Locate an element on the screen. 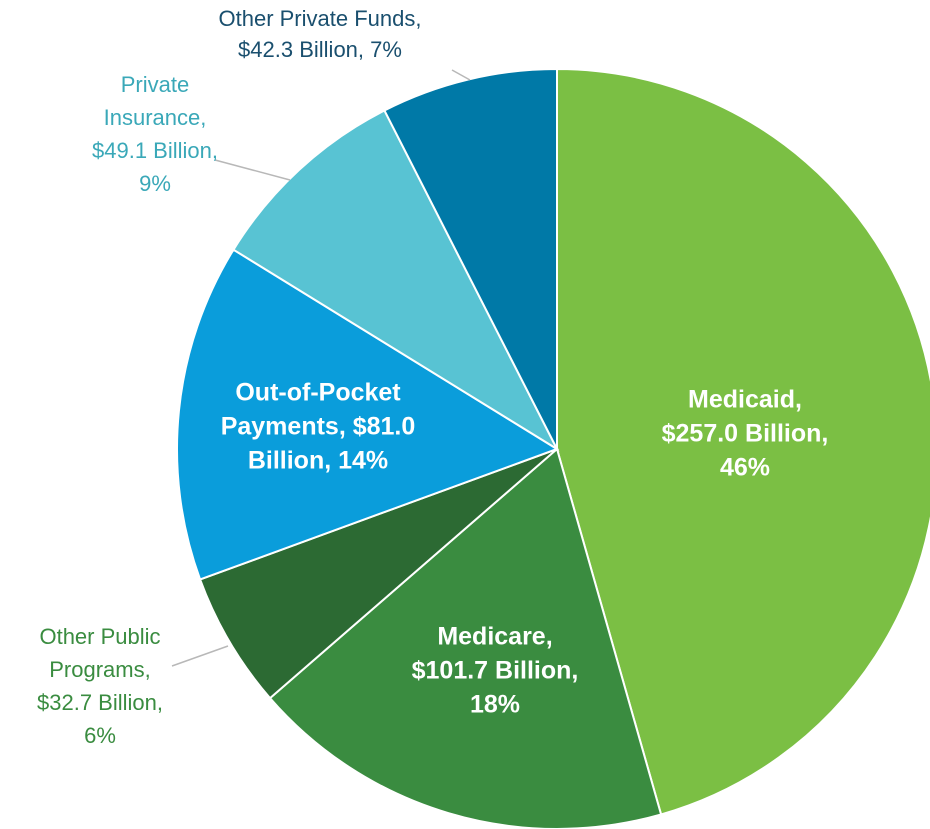  slice-label-line: $257.0 Billion, is located at coordinates (745, 434).